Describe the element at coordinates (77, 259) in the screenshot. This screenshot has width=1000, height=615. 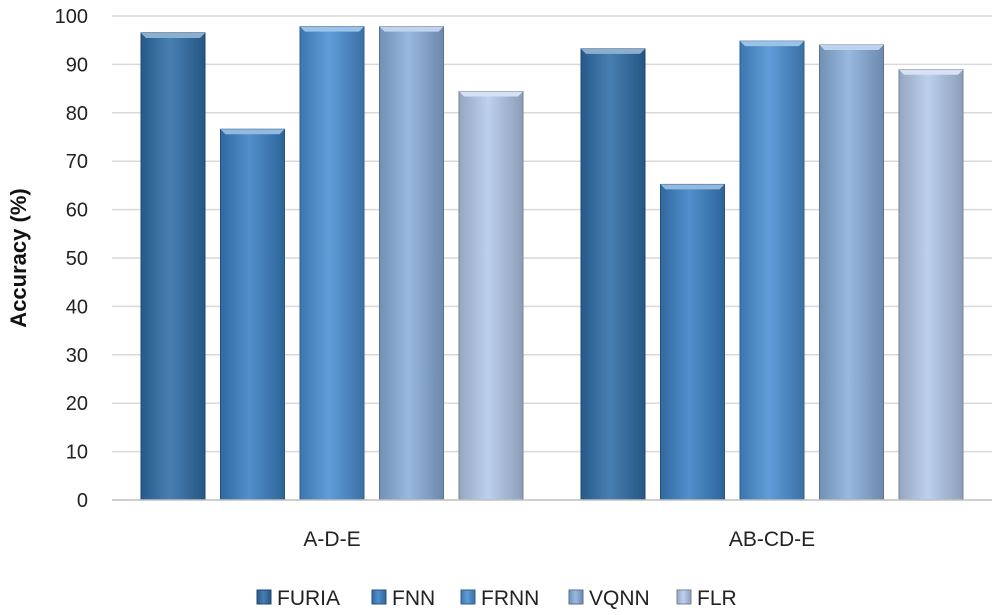
I see `y-tick-label: 50` at that location.